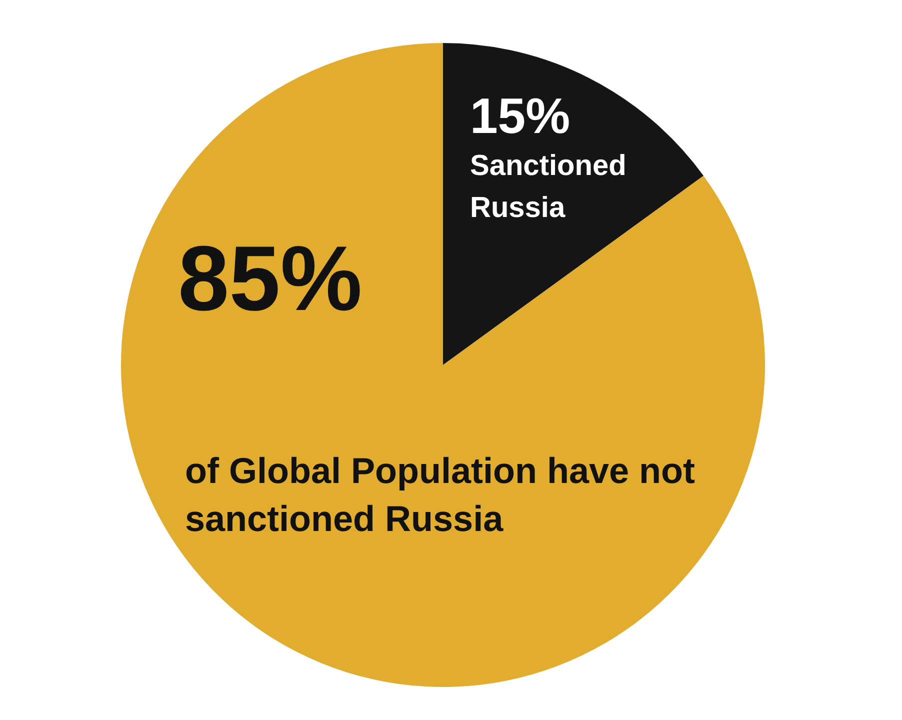 Image resolution: width=902 pixels, height=720 pixels. What do you see at coordinates (520, 116) in the screenshot?
I see `data-label: 15%` at bounding box center [520, 116].